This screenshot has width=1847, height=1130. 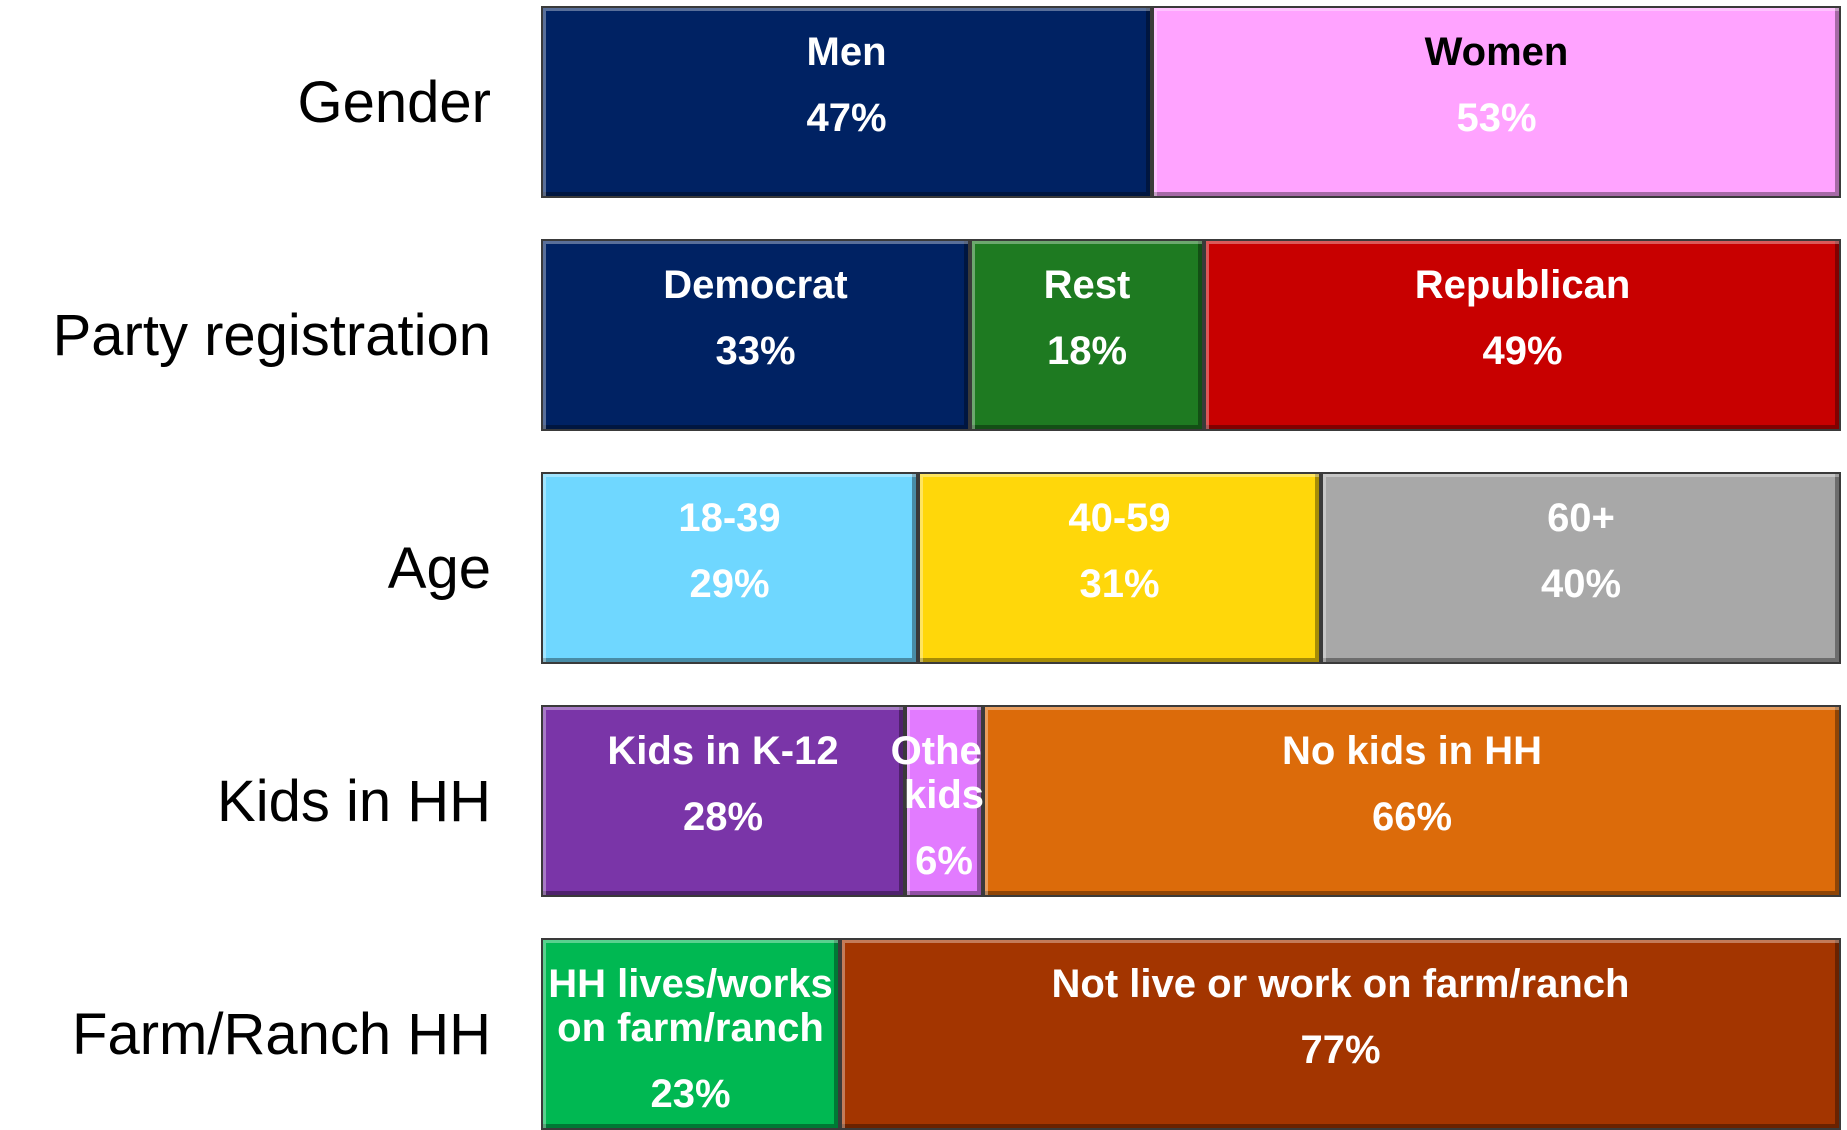 What do you see at coordinates (1087, 285) in the screenshot?
I see `segment-name: Rest` at bounding box center [1087, 285].